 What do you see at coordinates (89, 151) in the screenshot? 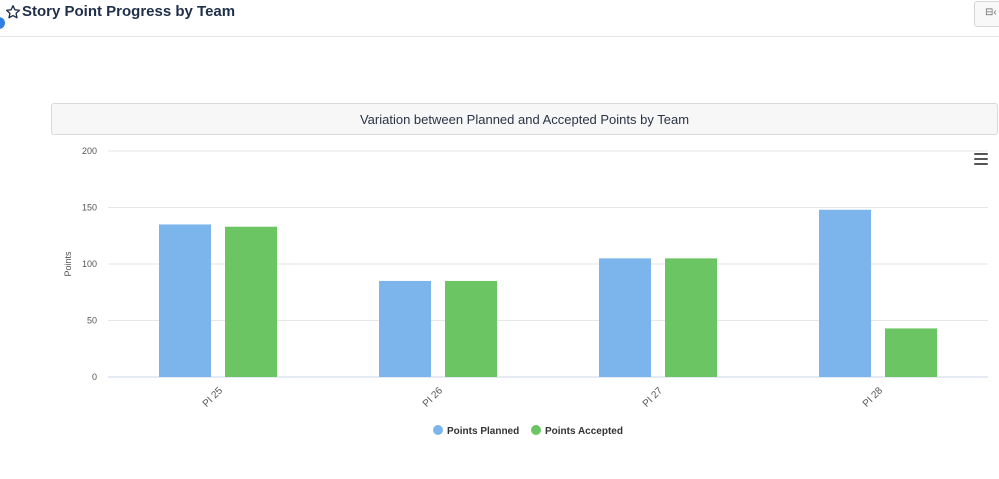
I see `y-tick-label: 200` at bounding box center [89, 151].